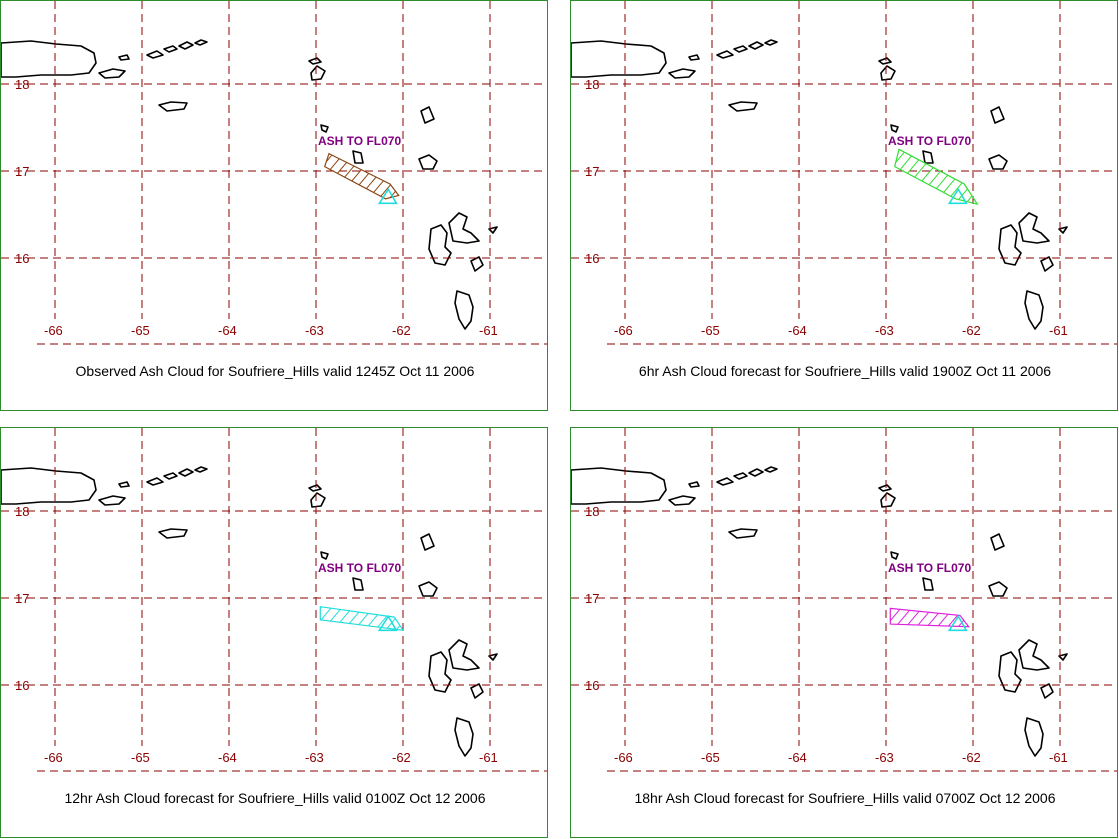 Image resolution: width=1119 pixels, height=839 pixels. I want to click on lon-tick-label: -63, so click(314, 757).